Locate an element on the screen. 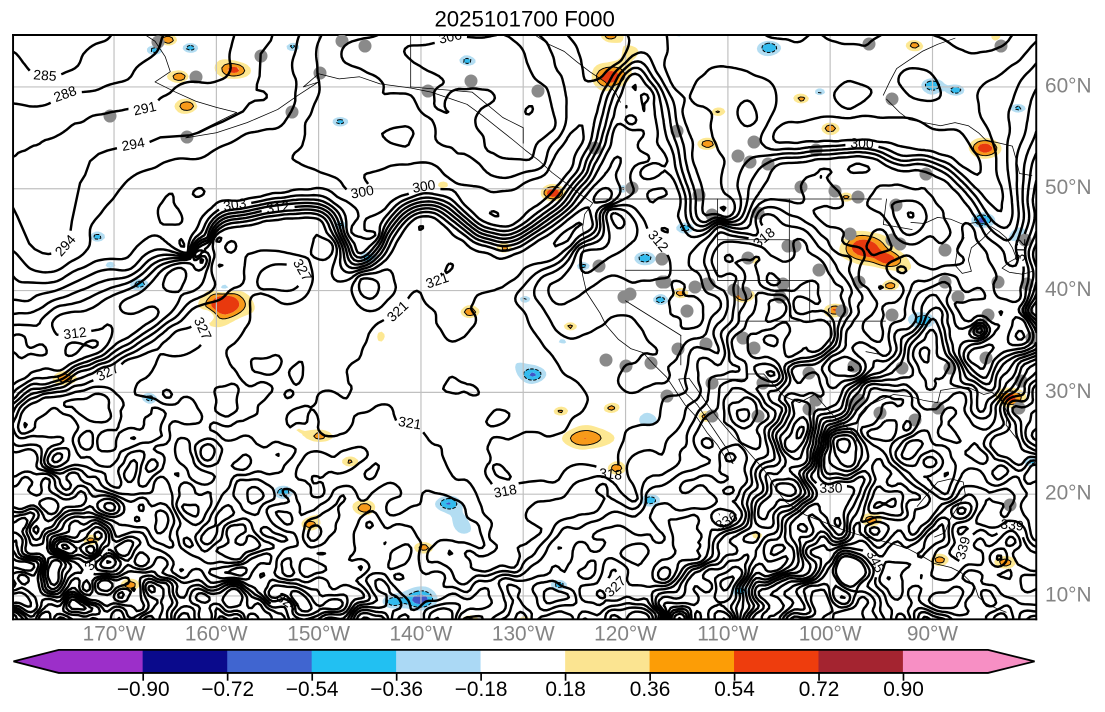  svg-text: 330 is located at coordinates (831, 487).